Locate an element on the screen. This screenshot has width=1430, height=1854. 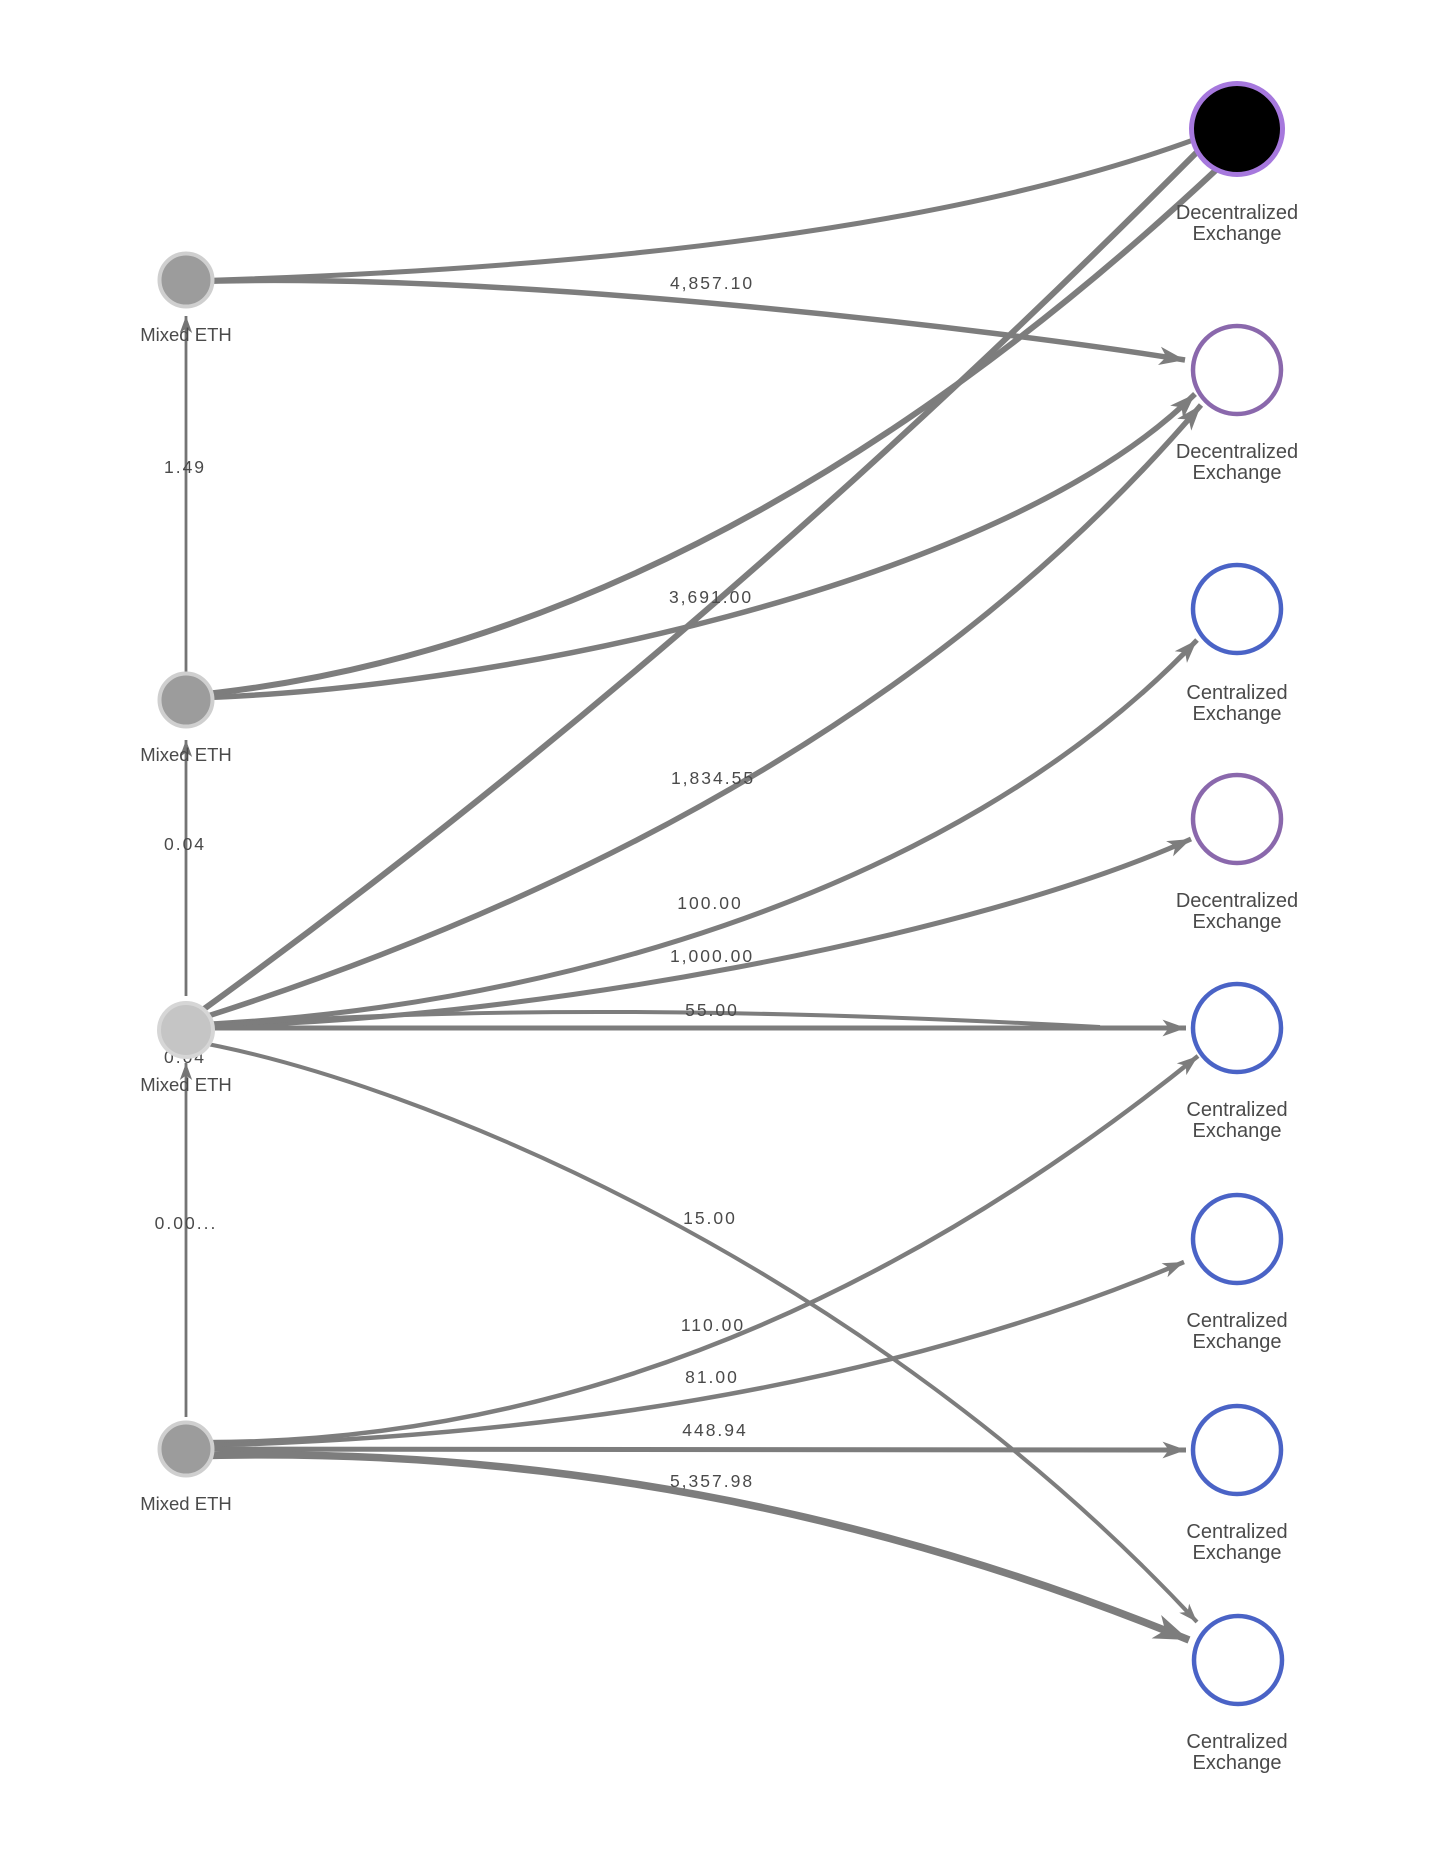
svg-text: 81.00 is located at coordinates (712, 1377).